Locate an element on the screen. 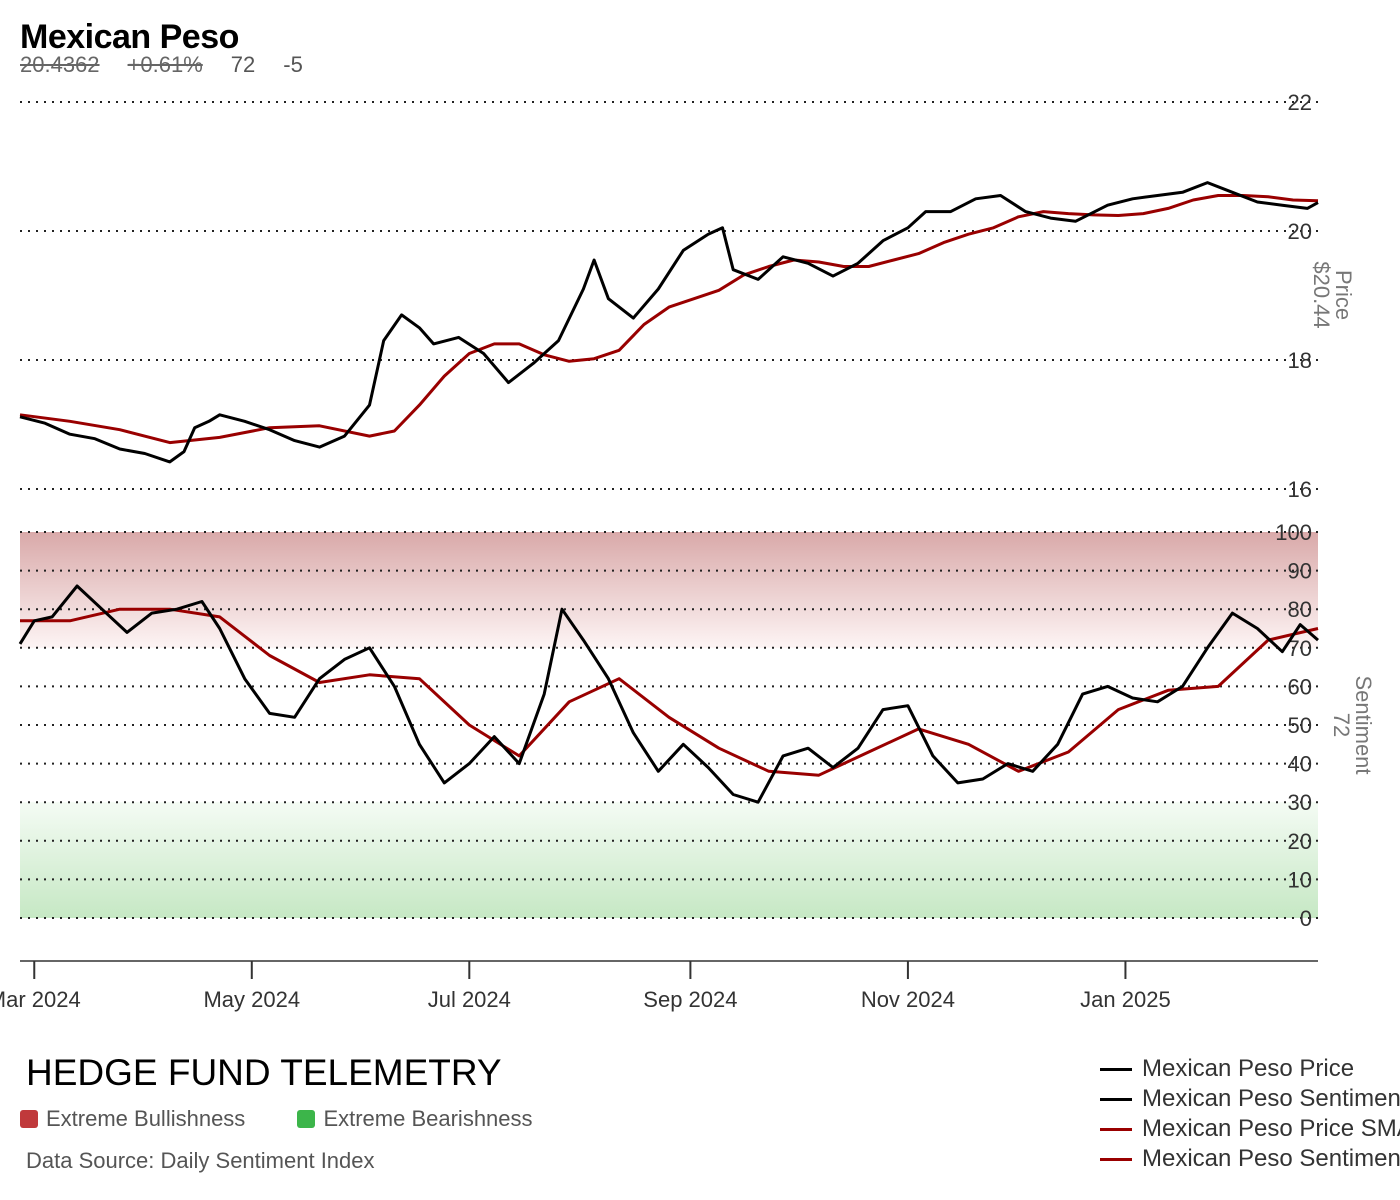 The image size is (1400, 1200). sentiment-tick-label: 60 is located at coordinates (1300, 686).